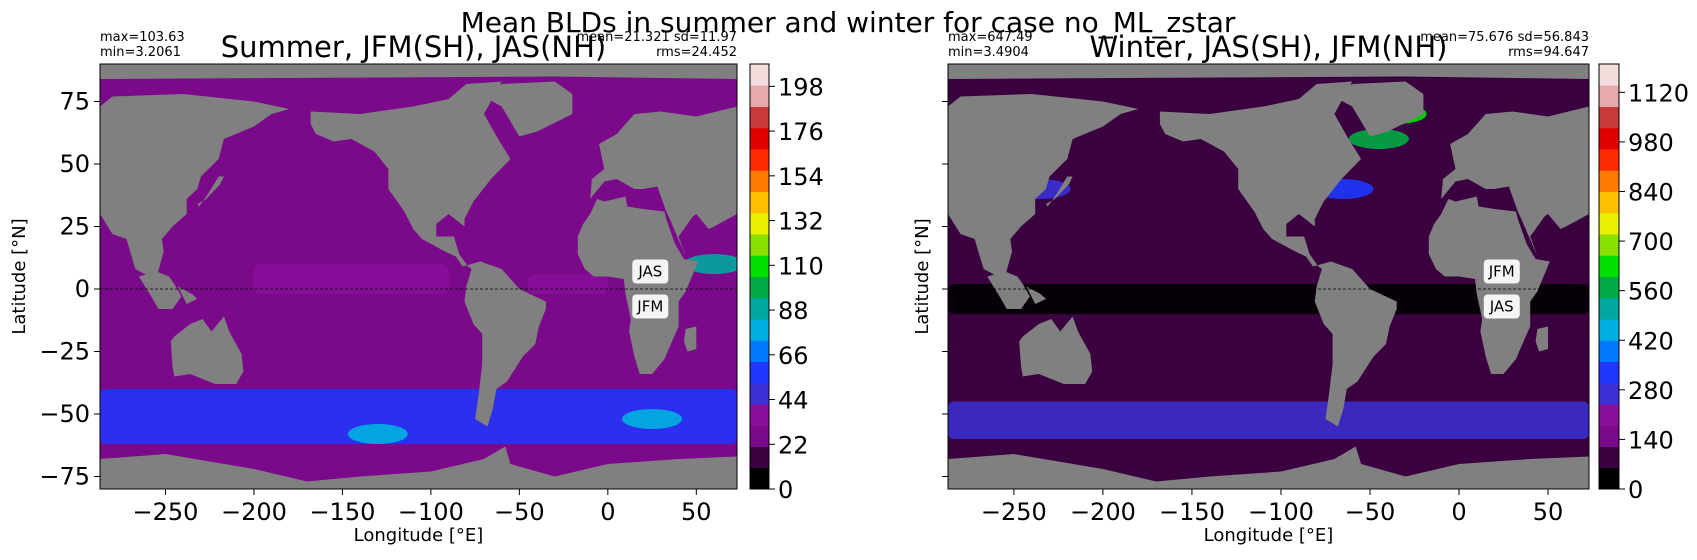  What do you see at coordinates (82, 289) in the screenshot?
I see `y-tick-label: 0` at bounding box center [82, 289].